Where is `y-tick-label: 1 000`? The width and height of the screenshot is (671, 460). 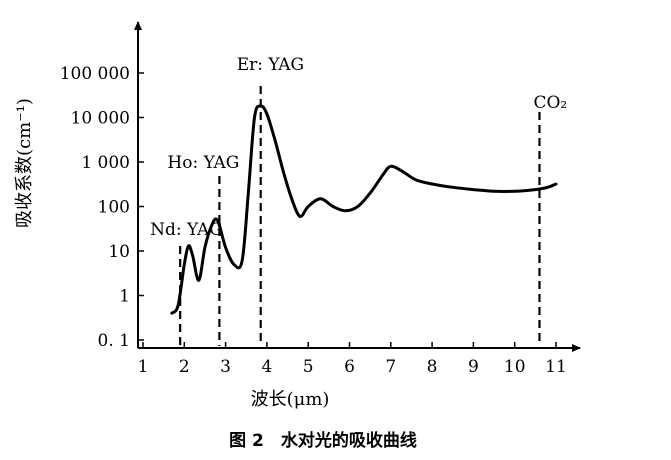
y-tick-label: 1 000 is located at coordinates (105, 163).